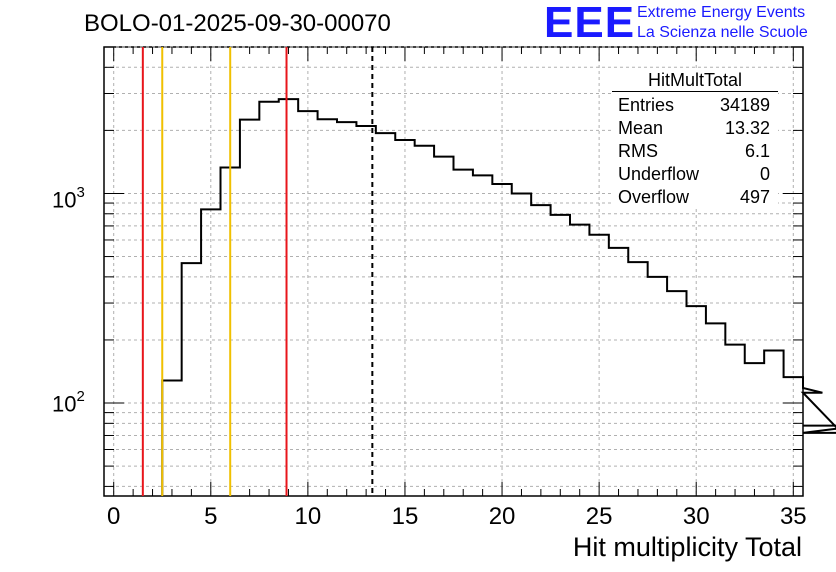 Image resolution: width=836 pixels, height=572 pixels. Describe the element at coordinates (210, 516) in the screenshot. I see `x-tick-label: 5` at that location.